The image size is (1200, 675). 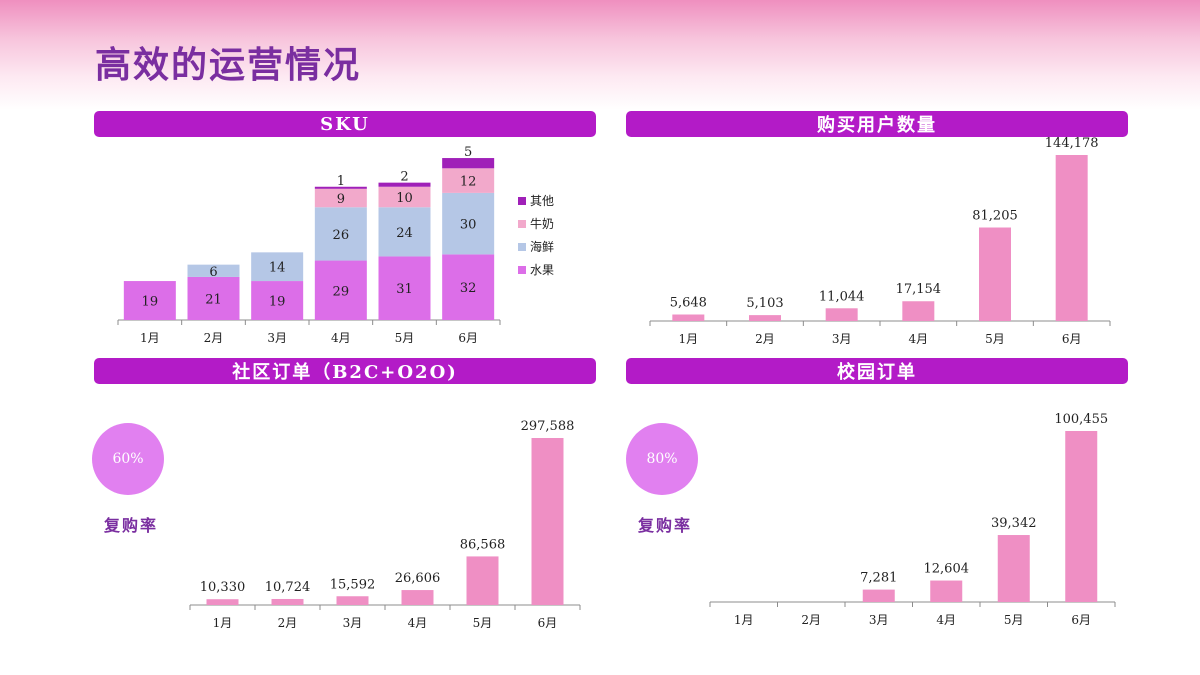 What do you see at coordinates (919, 339) in the screenshot?
I see `buyers-x-tick-label: 4月` at bounding box center [919, 339].